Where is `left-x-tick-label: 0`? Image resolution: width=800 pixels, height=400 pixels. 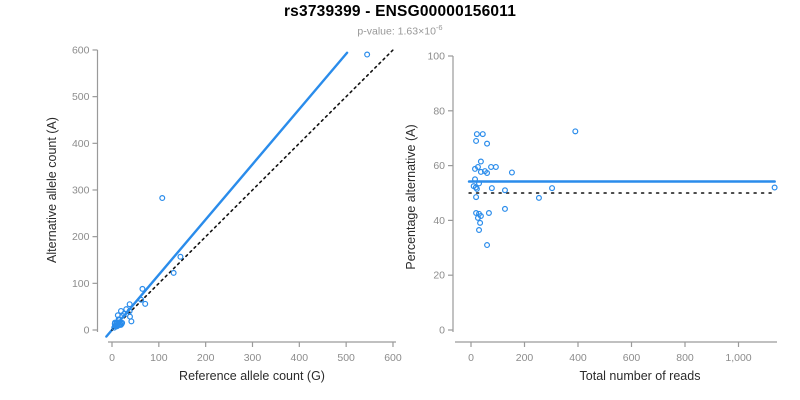 left-x-tick-label: 0 is located at coordinates (112, 358).